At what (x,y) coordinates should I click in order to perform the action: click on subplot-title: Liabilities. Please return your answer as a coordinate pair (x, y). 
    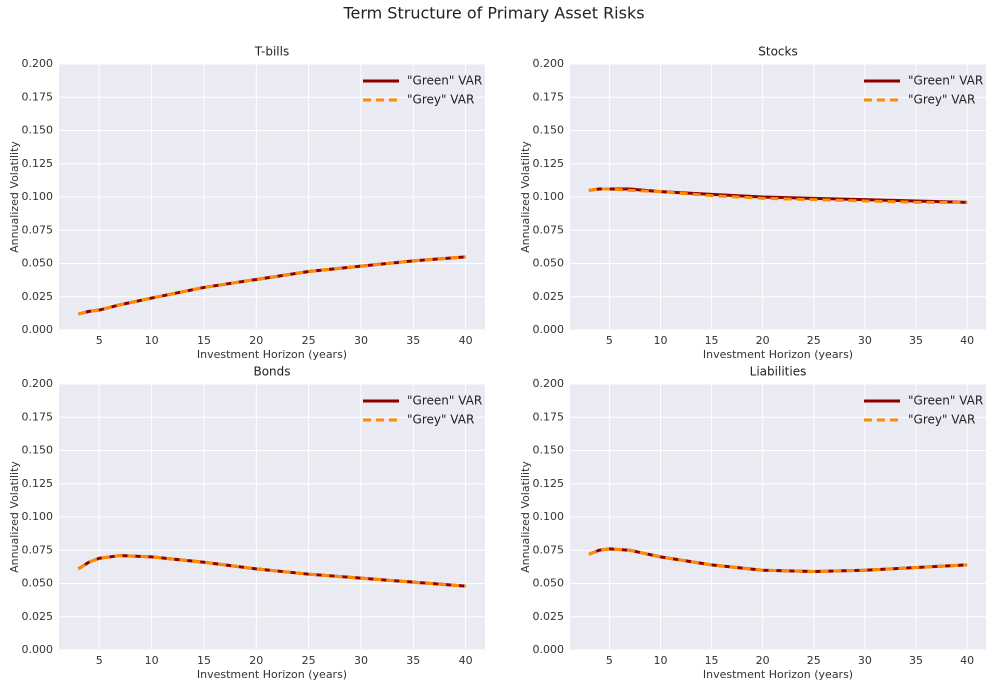
    Looking at the image, I should click on (778, 372).